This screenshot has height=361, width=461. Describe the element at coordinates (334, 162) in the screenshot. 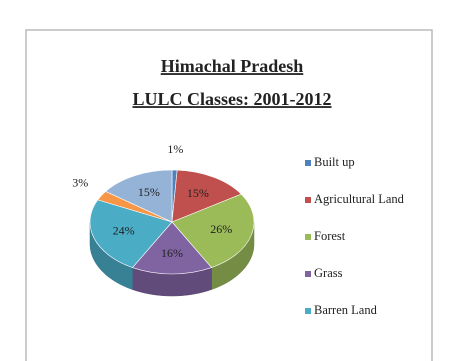

I see `legend-label: Built up` at that location.